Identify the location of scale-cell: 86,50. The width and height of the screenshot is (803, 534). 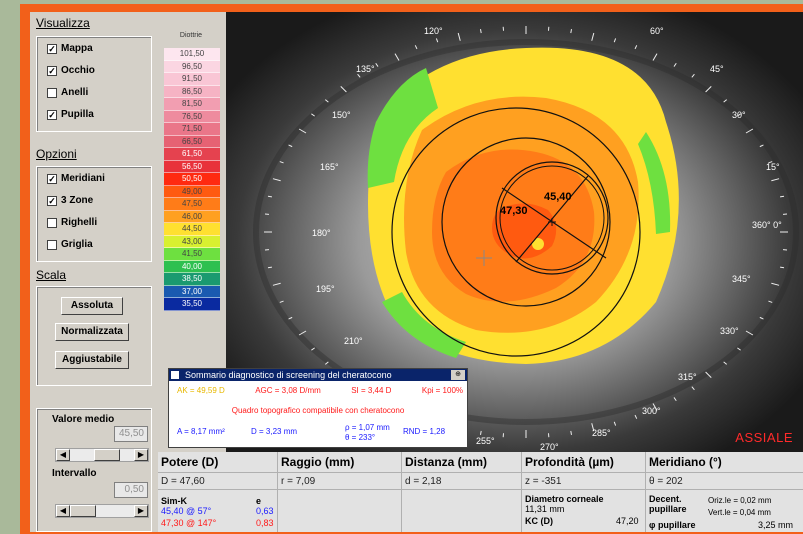
(192, 91).